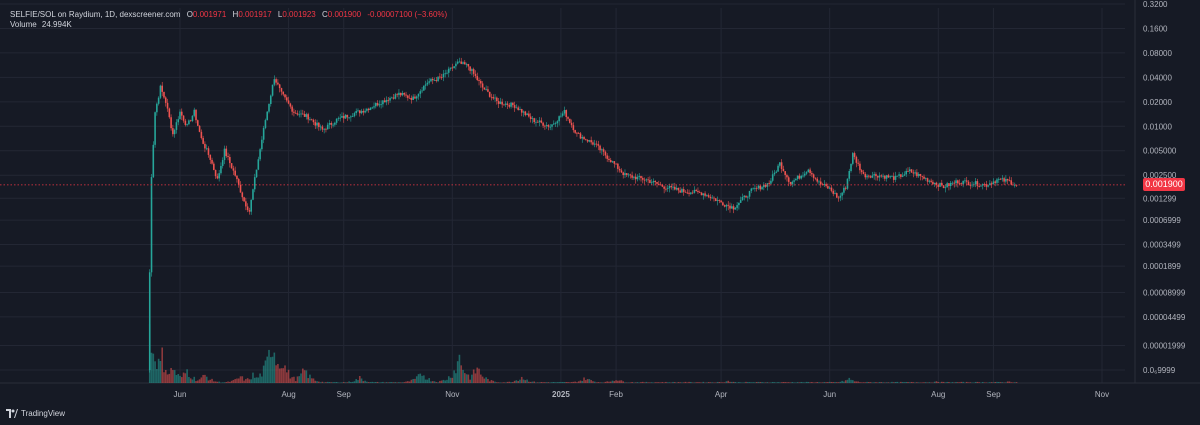  I want to click on x-tick-label: Sep, so click(993, 394).